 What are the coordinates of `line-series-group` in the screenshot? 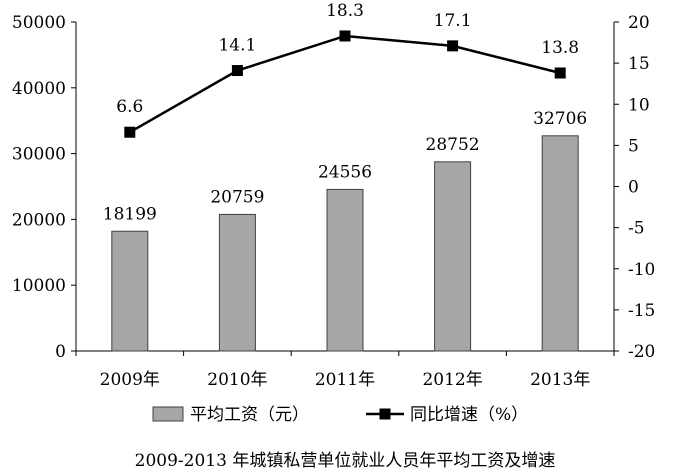 It's located at (345, 84).